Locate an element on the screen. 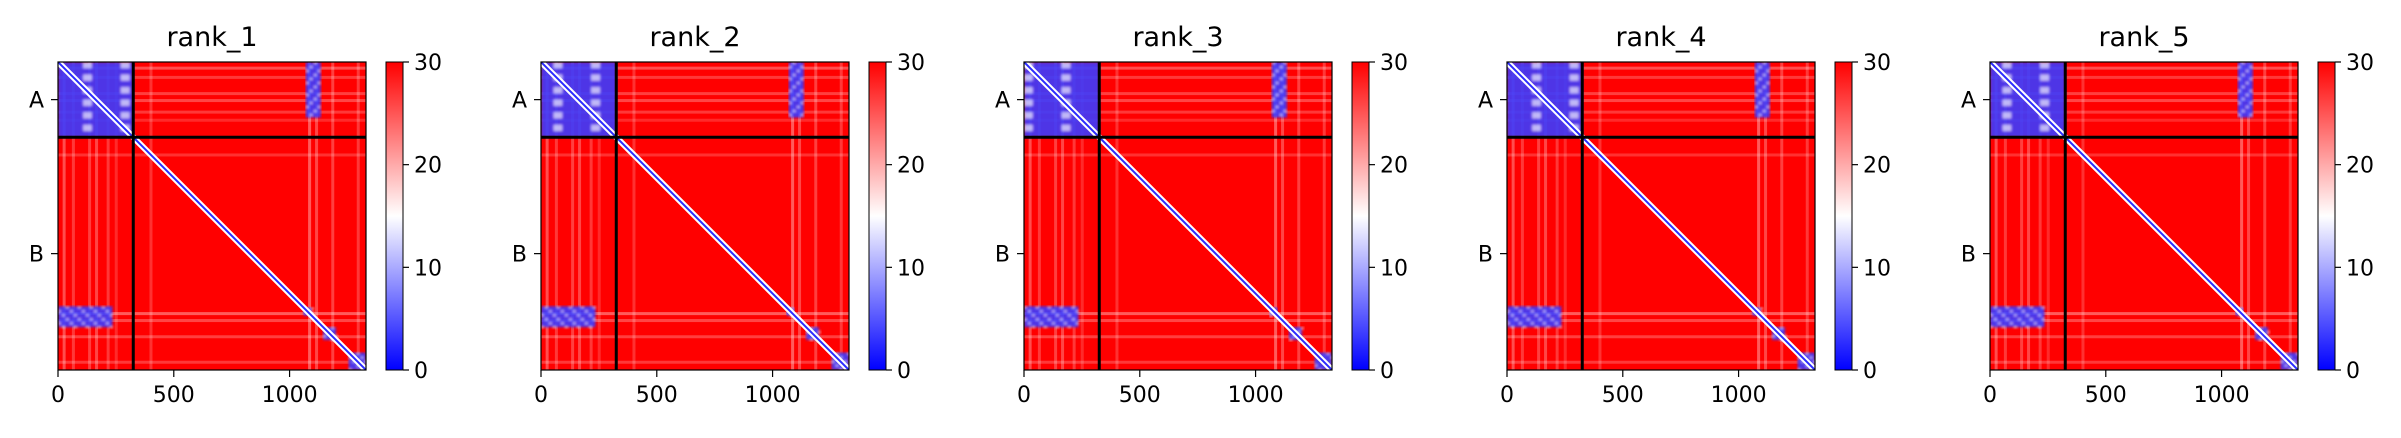 The width and height of the screenshot is (2401, 438). panel-title: rank_2 is located at coordinates (694, 37).